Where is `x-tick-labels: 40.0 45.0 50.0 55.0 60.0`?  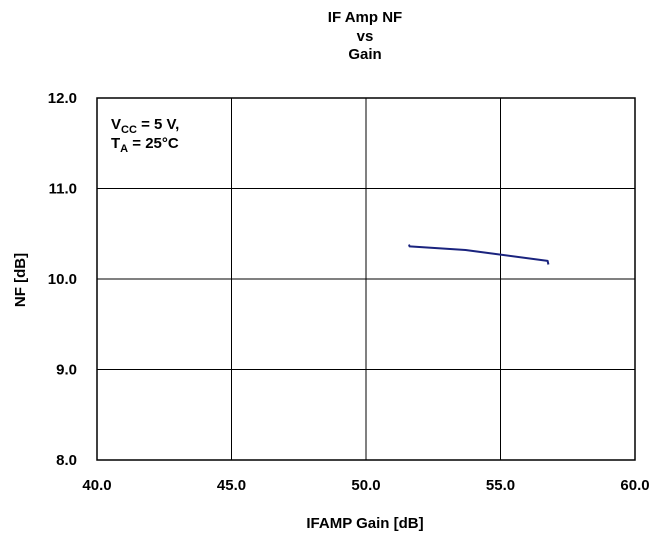 x-tick-labels: 40.0 45.0 50.0 55.0 60.0 is located at coordinates (365, 485).